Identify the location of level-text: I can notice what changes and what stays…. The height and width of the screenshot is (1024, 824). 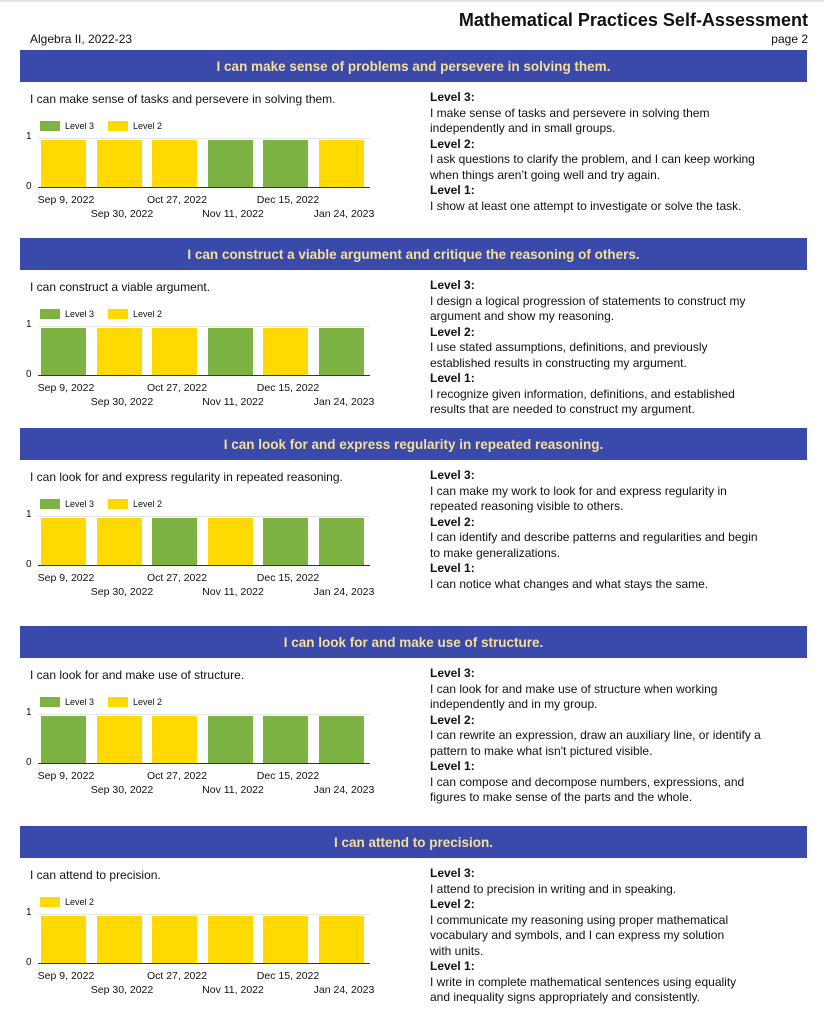
(569, 583).